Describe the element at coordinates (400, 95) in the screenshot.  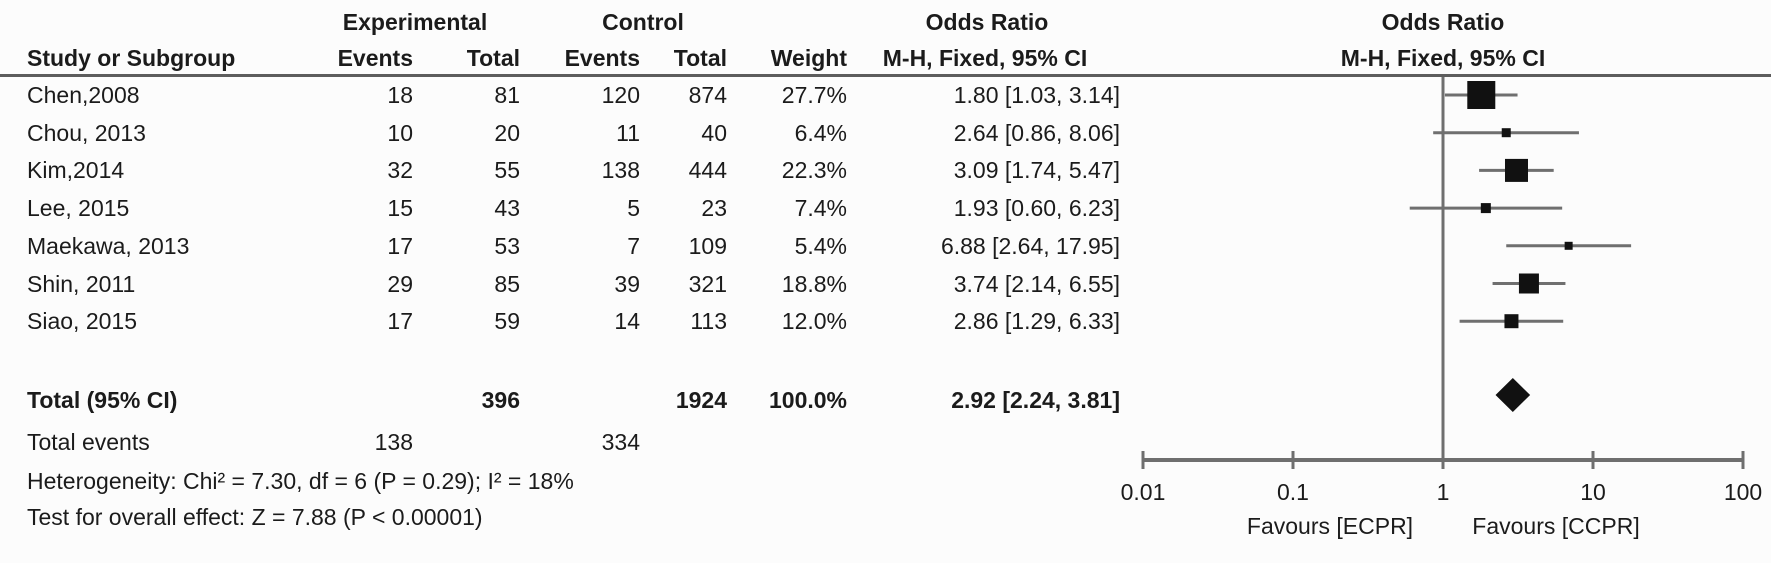
I see `study-exp-events: 18` at that location.